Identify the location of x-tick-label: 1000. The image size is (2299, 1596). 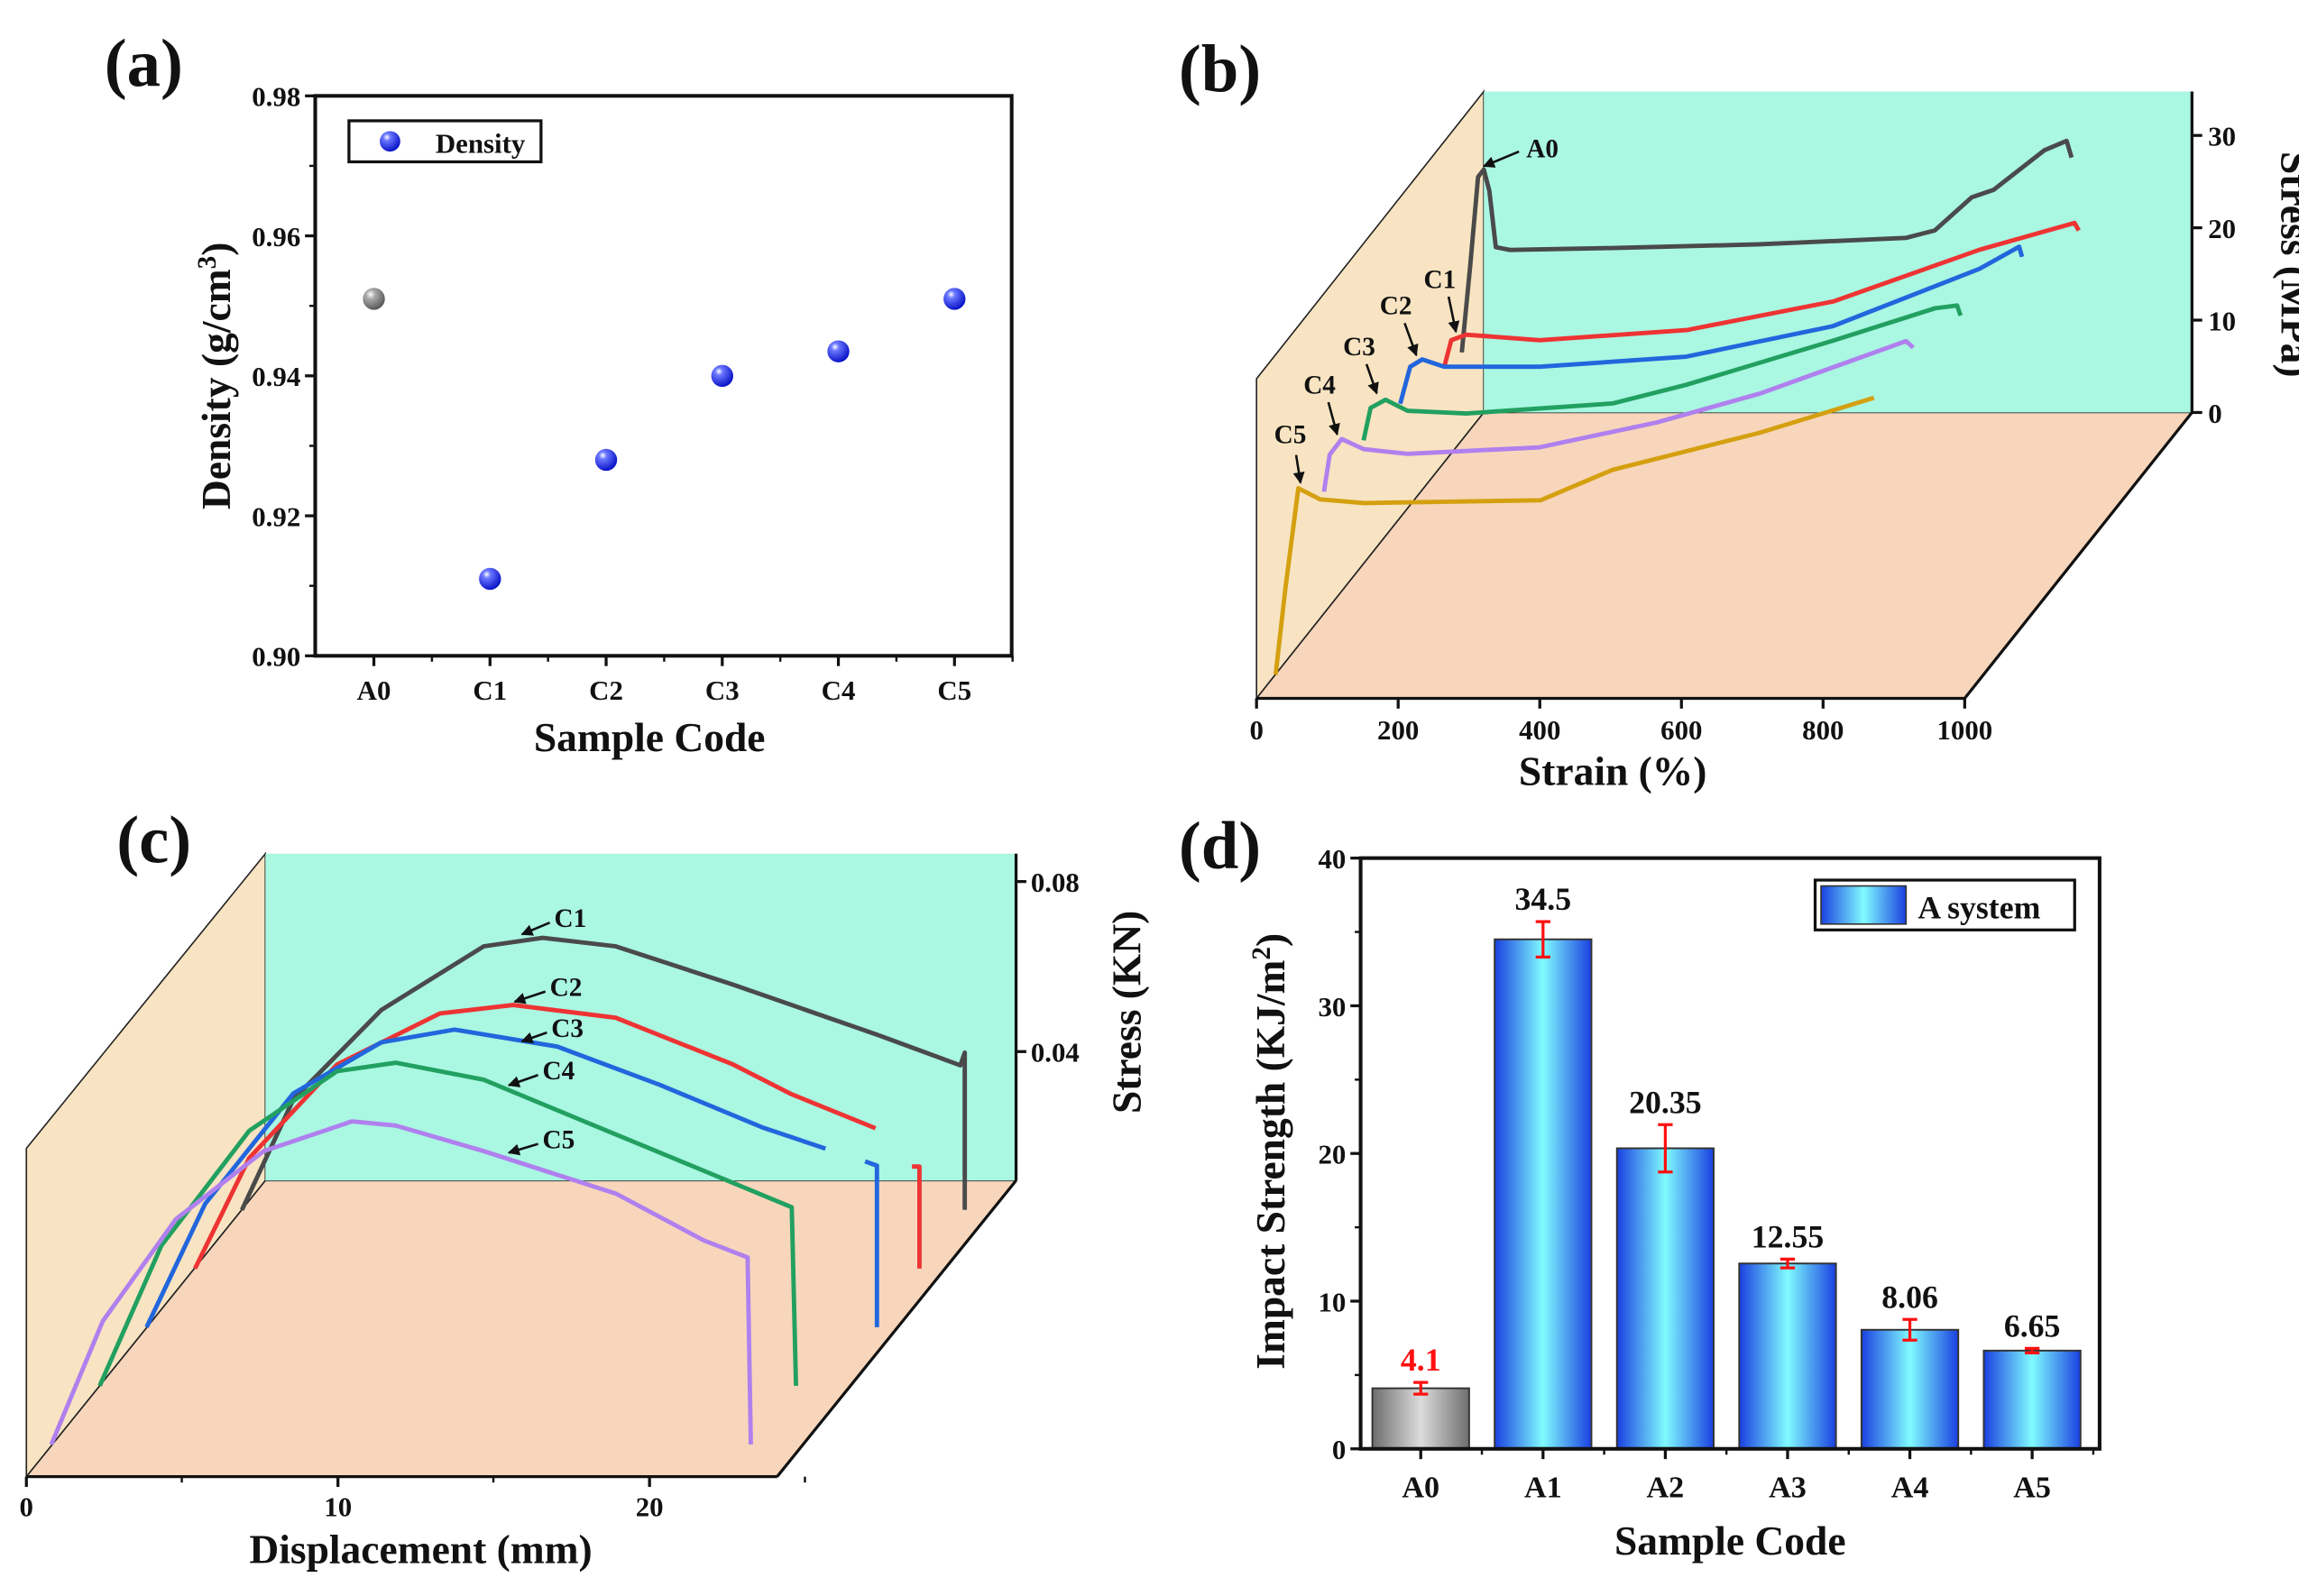
(1964, 730).